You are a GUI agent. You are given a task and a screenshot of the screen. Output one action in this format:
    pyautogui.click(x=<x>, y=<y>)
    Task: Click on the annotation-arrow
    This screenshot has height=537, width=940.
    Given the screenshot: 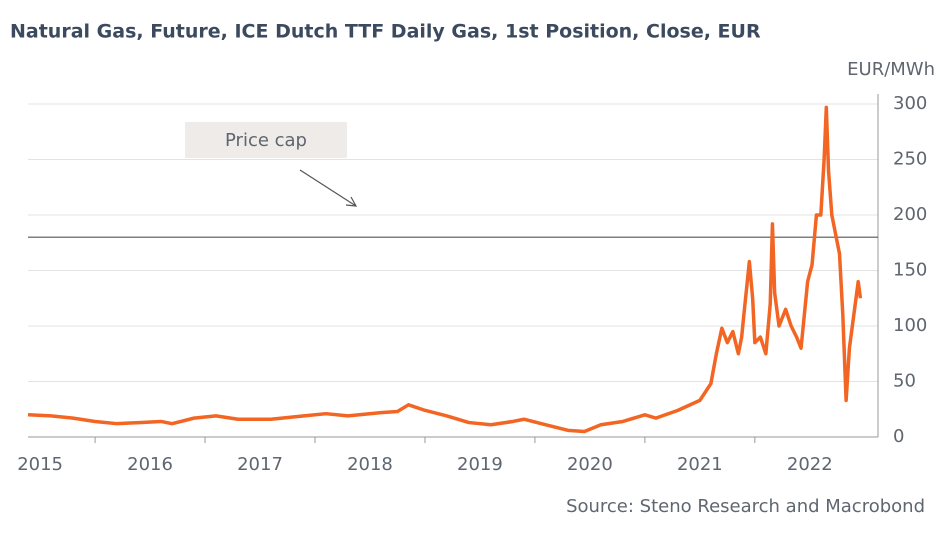 What is the action you would take?
    pyautogui.click(x=328, y=188)
    